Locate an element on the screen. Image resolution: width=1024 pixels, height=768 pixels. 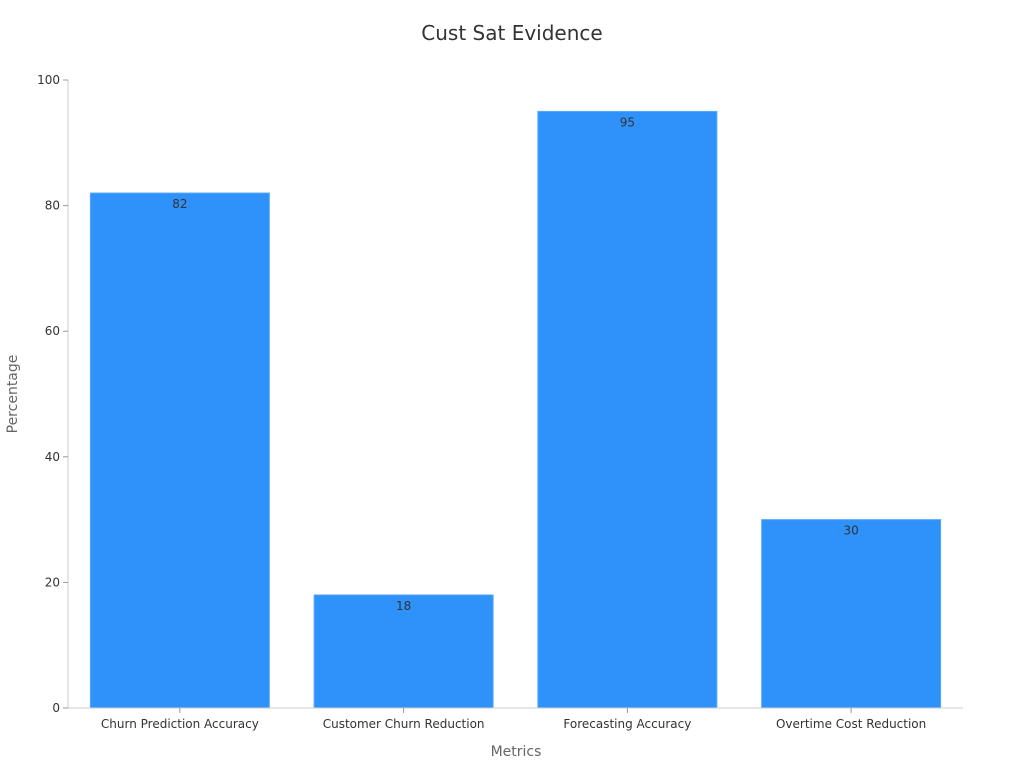
y-tick-label: 40 is located at coordinates (52, 457).